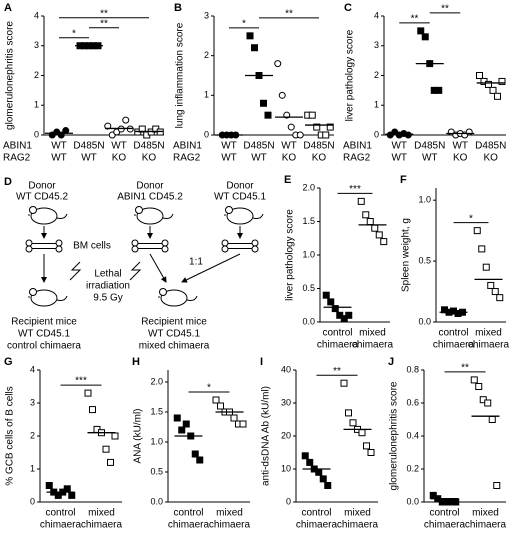 The height and width of the screenshot is (534, 512). Describe the element at coordinates (44, 322) in the screenshot. I see `recipient-label: Recipient mice` at that location.